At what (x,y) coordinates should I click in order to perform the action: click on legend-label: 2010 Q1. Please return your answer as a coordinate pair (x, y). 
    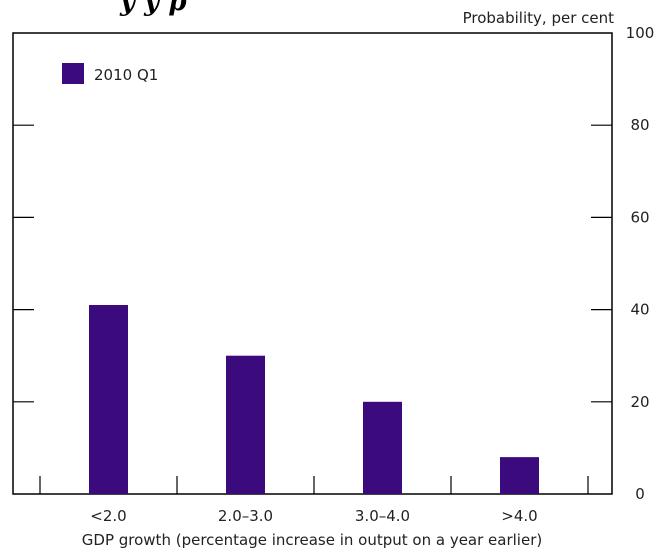
    Looking at the image, I should click on (126, 75).